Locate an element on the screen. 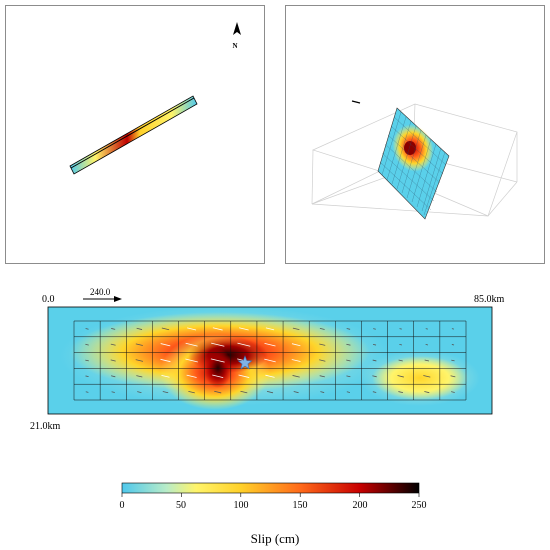 The image size is (550, 550). distance-end-label: 85.0km is located at coordinates (489, 299).